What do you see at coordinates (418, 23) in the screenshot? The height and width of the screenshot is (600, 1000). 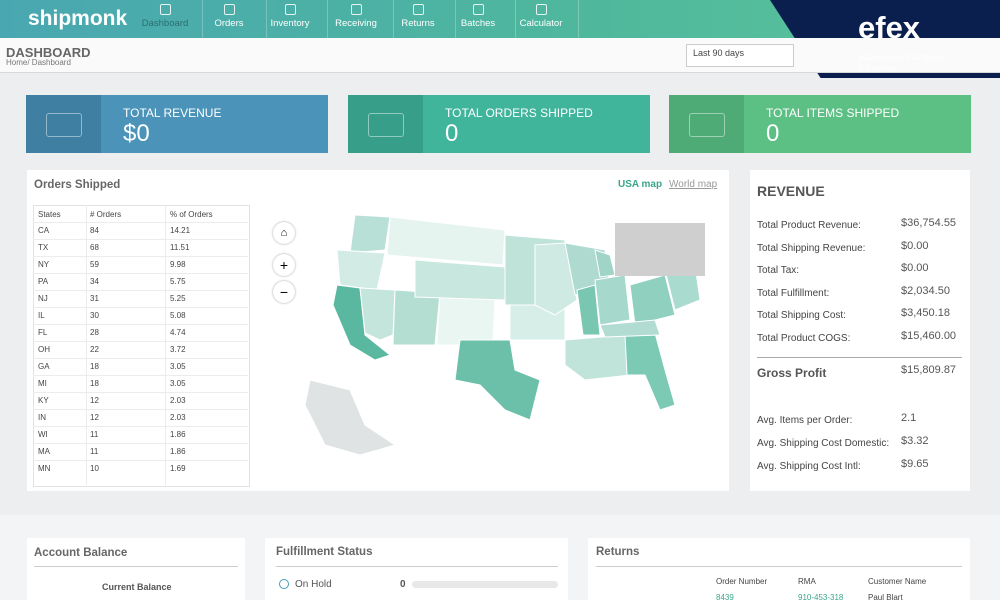 I see `nav-item: Returns` at bounding box center [418, 23].